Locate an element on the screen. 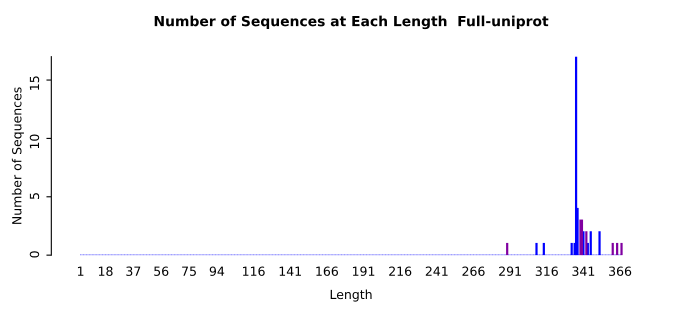  y-tick-label: 0 is located at coordinates (35, 254).